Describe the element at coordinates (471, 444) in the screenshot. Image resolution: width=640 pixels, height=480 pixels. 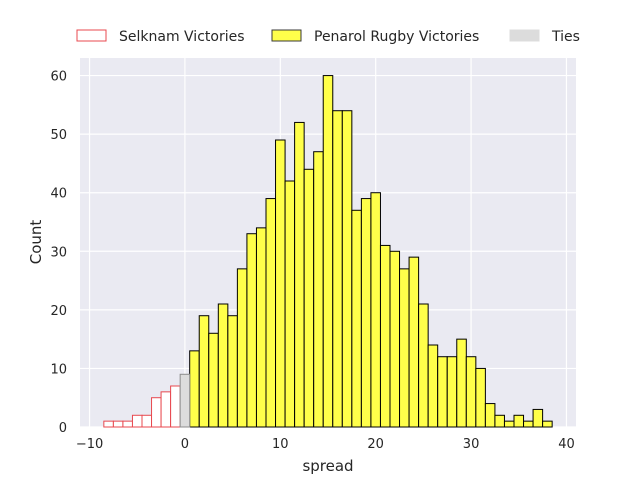
I see `x-tick-label: 30` at that location.